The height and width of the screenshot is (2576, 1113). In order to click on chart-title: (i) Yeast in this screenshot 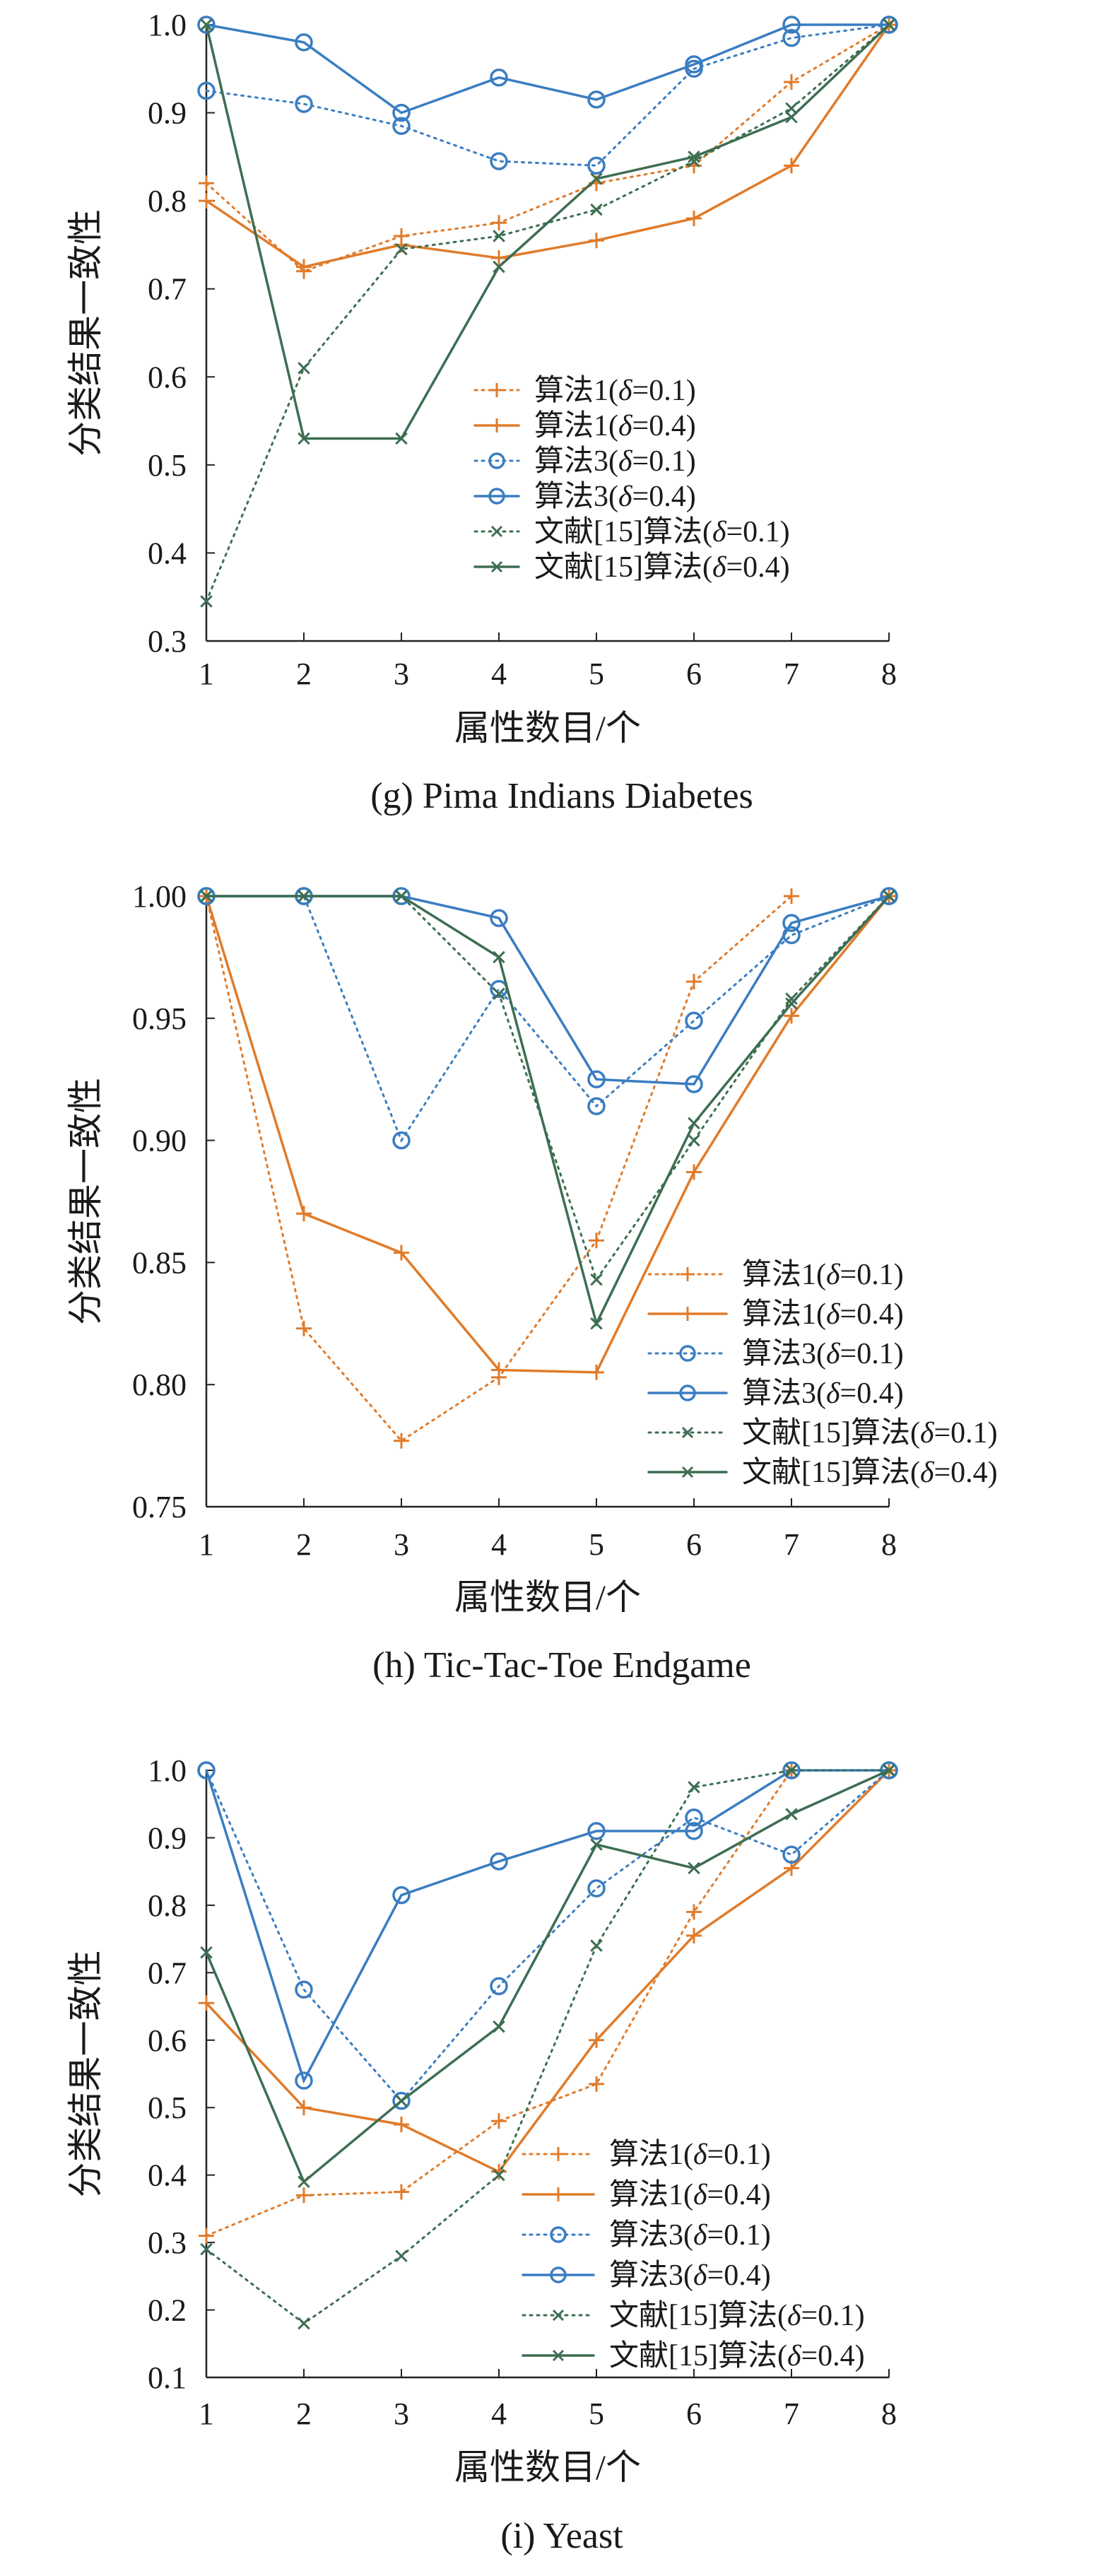, I will do `click(561, 2536)`.